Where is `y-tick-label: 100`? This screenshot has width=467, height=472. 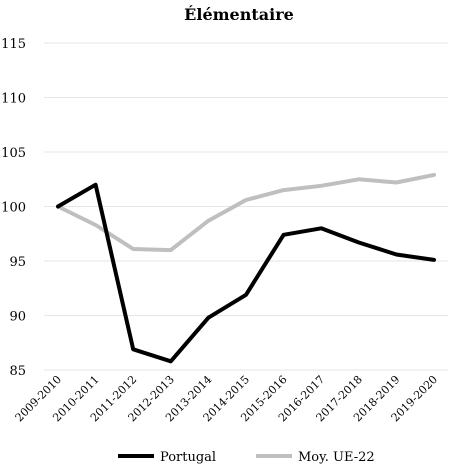
y-tick-label: 100 is located at coordinates (13, 208).